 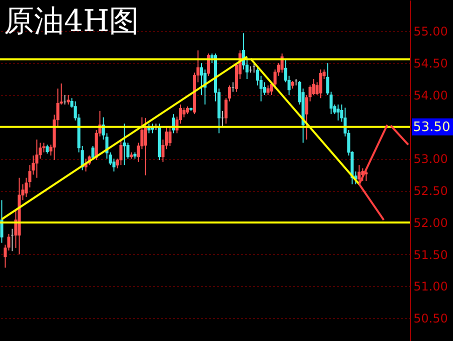 I want to click on y-tick-label: 54.00, so click(x=431, y=95).